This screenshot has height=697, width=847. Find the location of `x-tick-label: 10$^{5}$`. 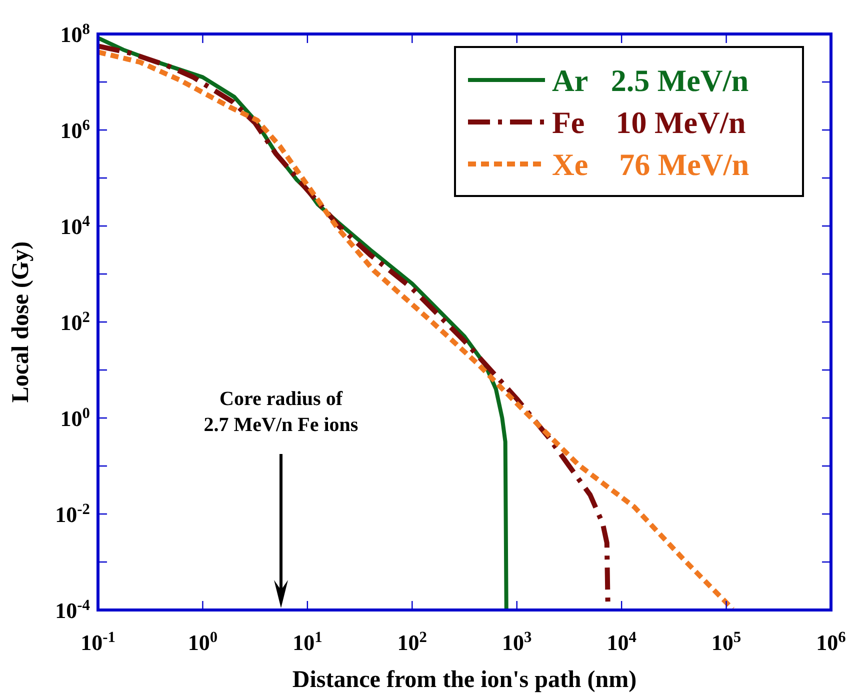

x-tick-label: 10$^{5}$ is located at coordinates (726, 641).